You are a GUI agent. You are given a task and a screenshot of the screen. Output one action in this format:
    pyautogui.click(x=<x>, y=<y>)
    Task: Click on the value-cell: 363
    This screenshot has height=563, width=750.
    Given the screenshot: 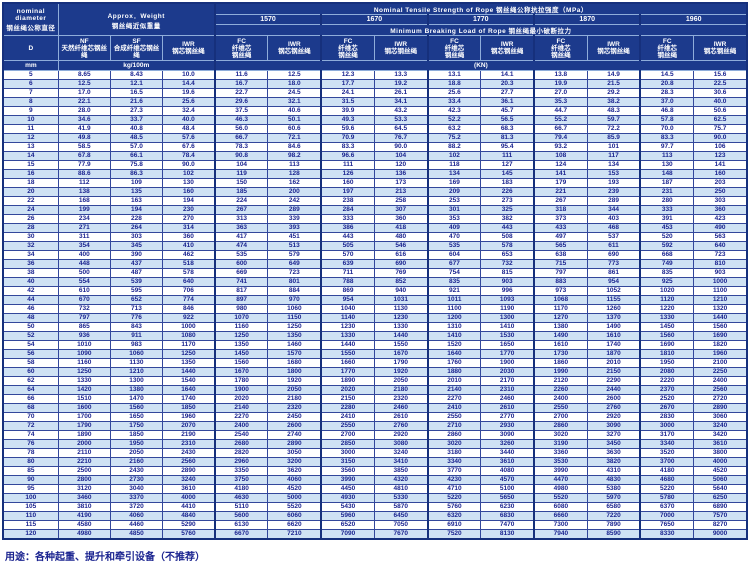 What is the action you would take?
    pyautogui.click(x=241, y=228)
    